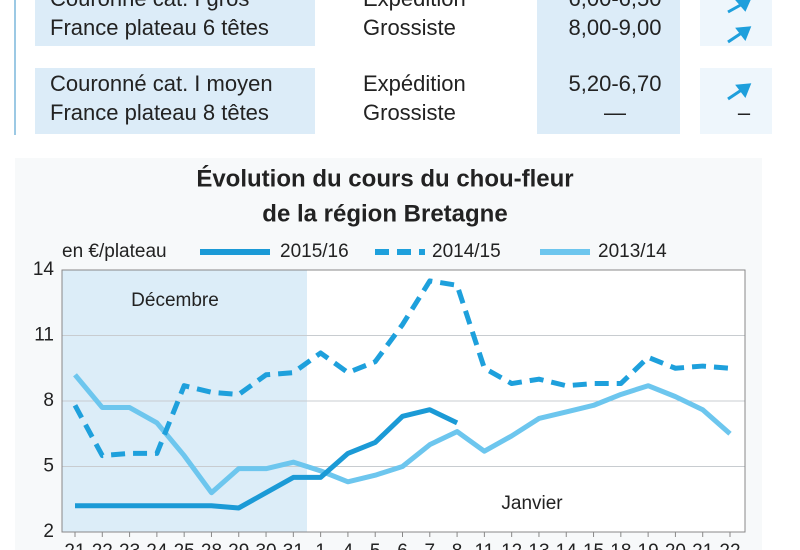  Describe the element at coordinates (567, 545) in the screenshot. I see `x-tick-label: 14` at that location.